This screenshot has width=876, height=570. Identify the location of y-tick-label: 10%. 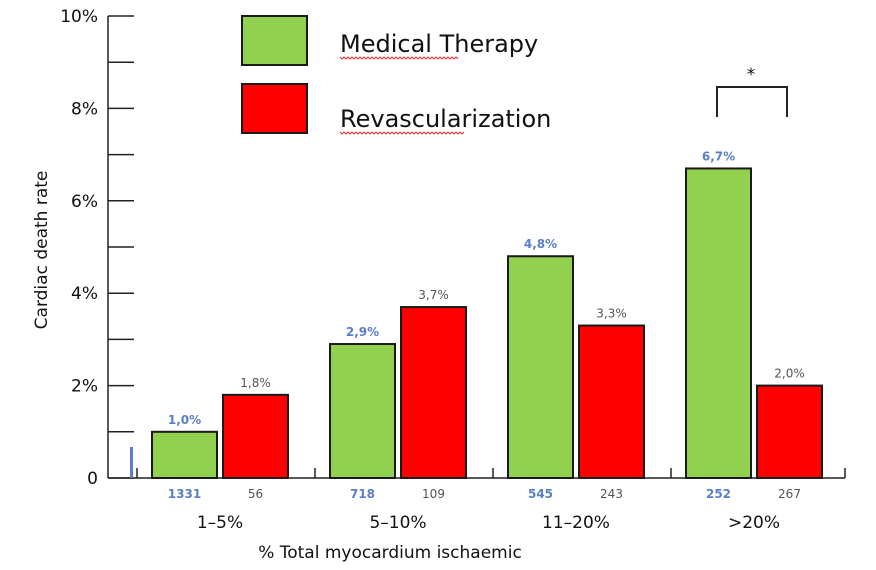
(79, 17).